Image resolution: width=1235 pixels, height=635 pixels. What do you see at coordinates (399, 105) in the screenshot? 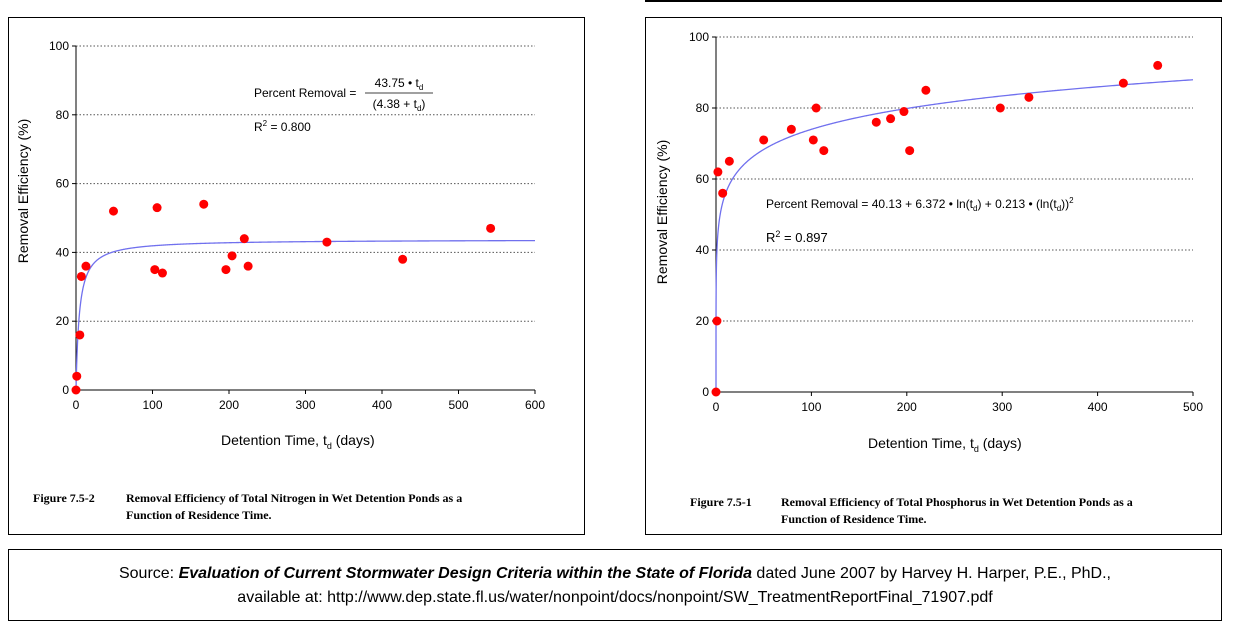
I see `equation-denominator: (4.38 + td)` at bounding box center [399, 105].